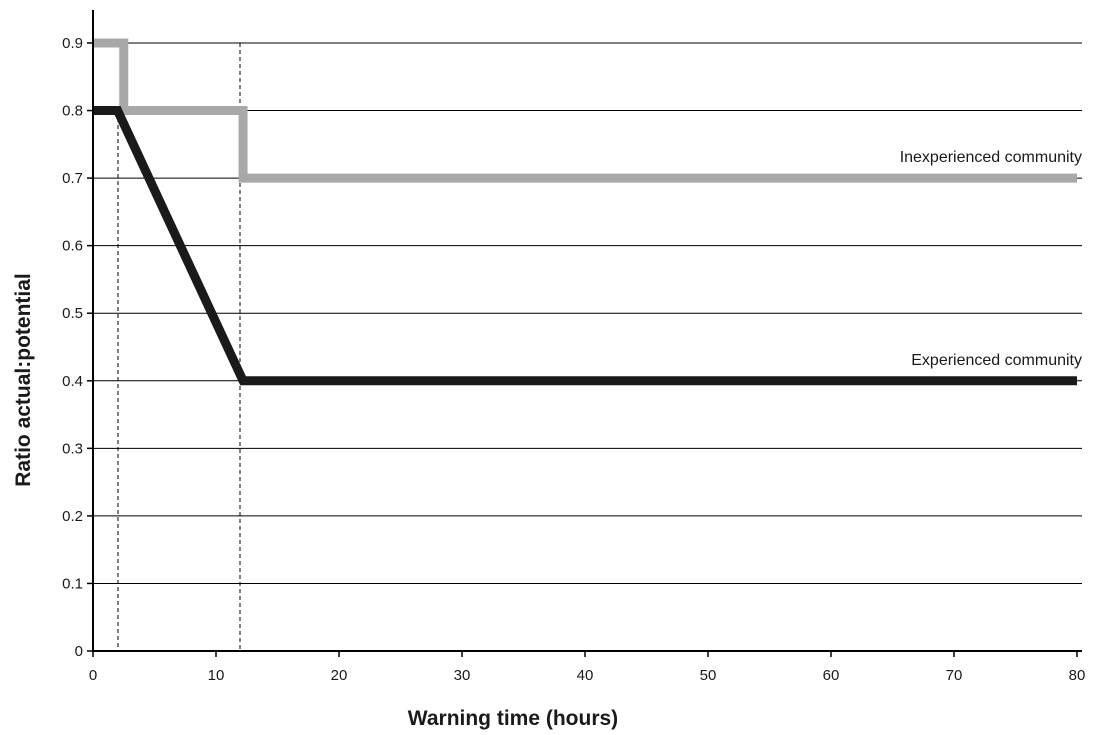 Image resolution: width=1093 pixels, height=735 pixels. What do you see at coordinates (79, 651) in the screenshot?
I see `y-tick-label: 0` at bounding box center [79, 651].